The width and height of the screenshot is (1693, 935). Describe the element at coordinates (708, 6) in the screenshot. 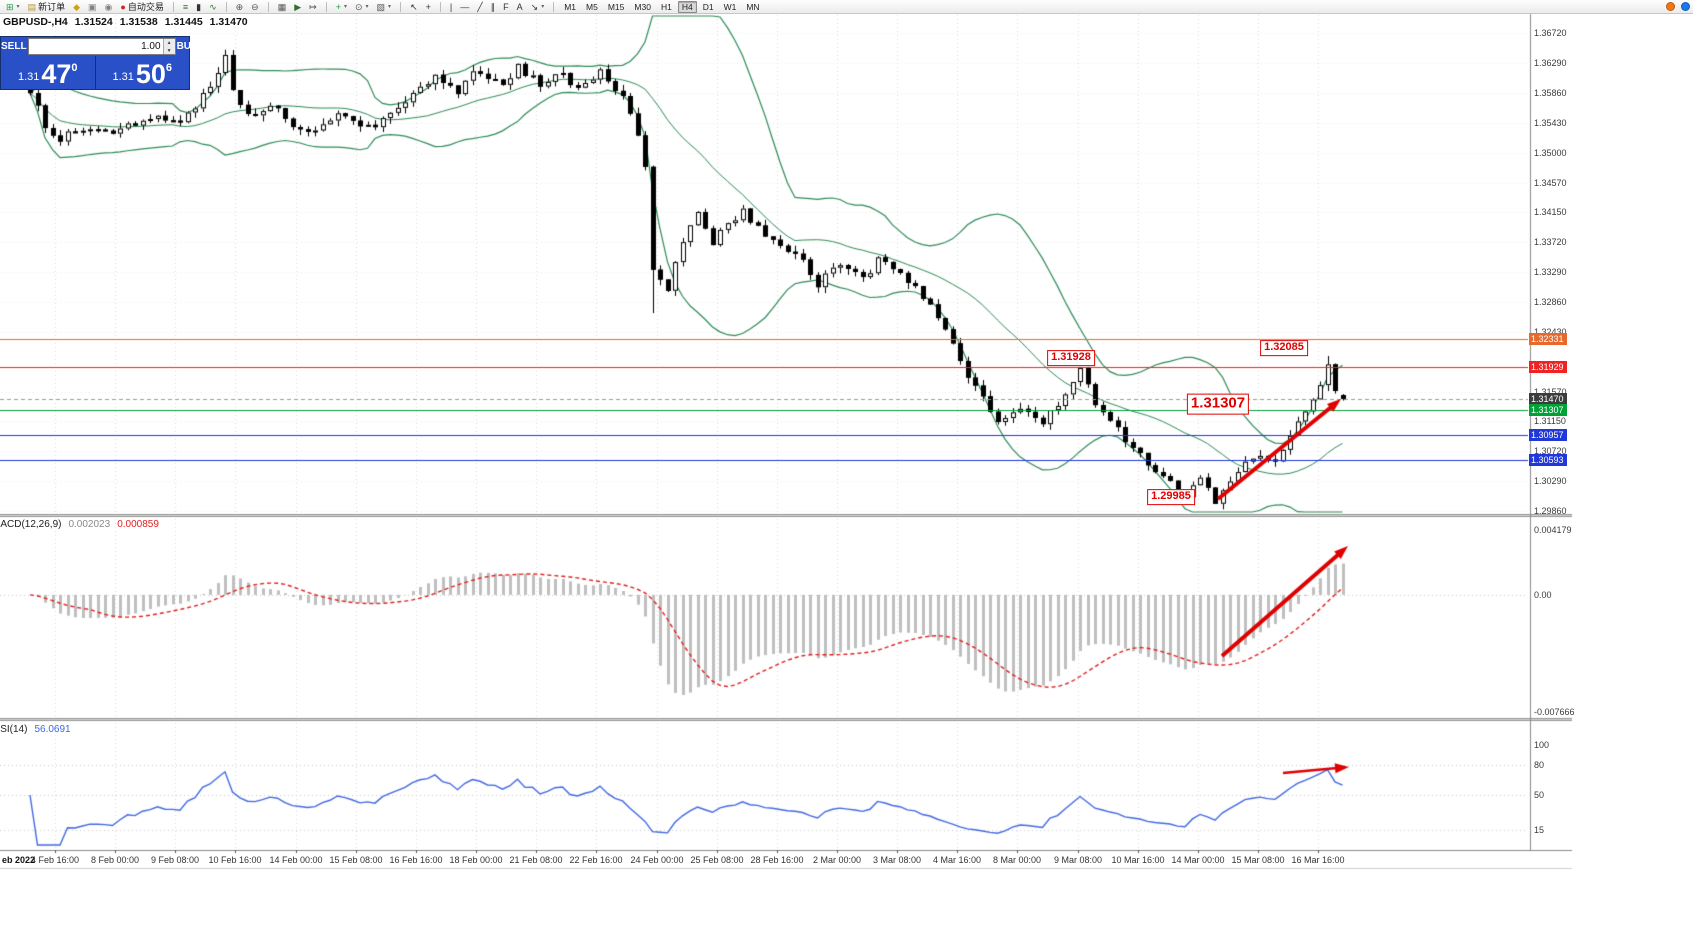

I see `timeframe-d1-button: D1` at that location.